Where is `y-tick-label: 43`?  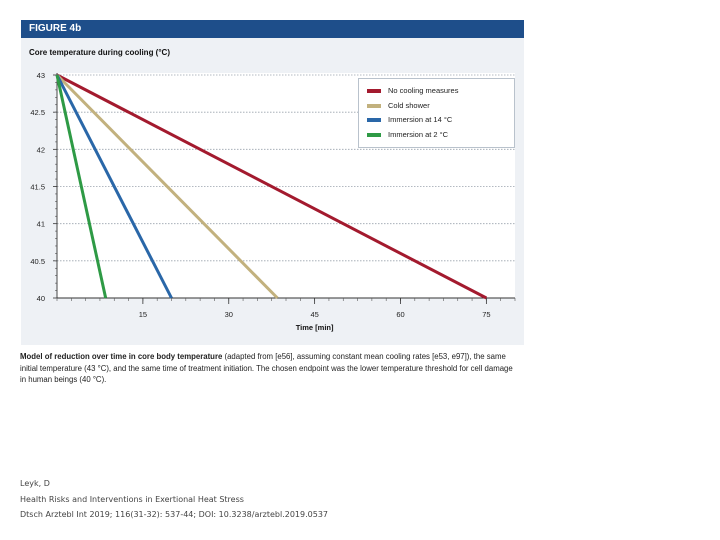
y-tick-label: 43 is located at coordinates (41, 75).